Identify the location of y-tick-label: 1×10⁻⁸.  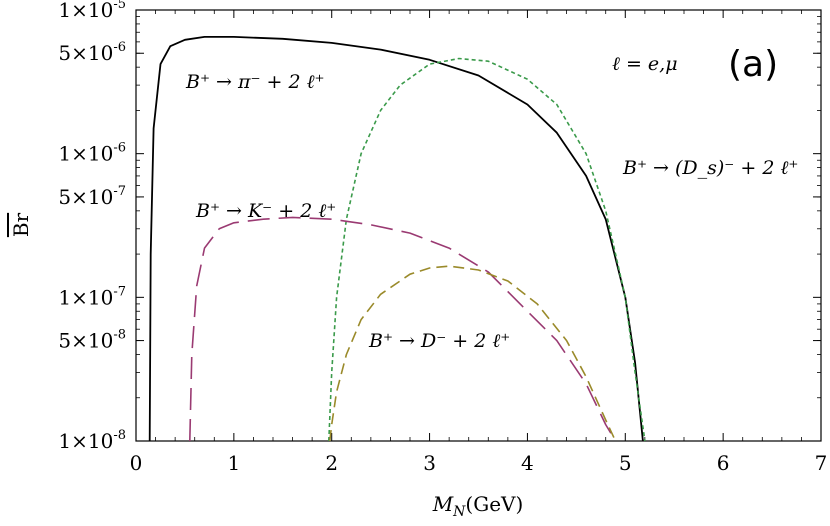
(92, 440).